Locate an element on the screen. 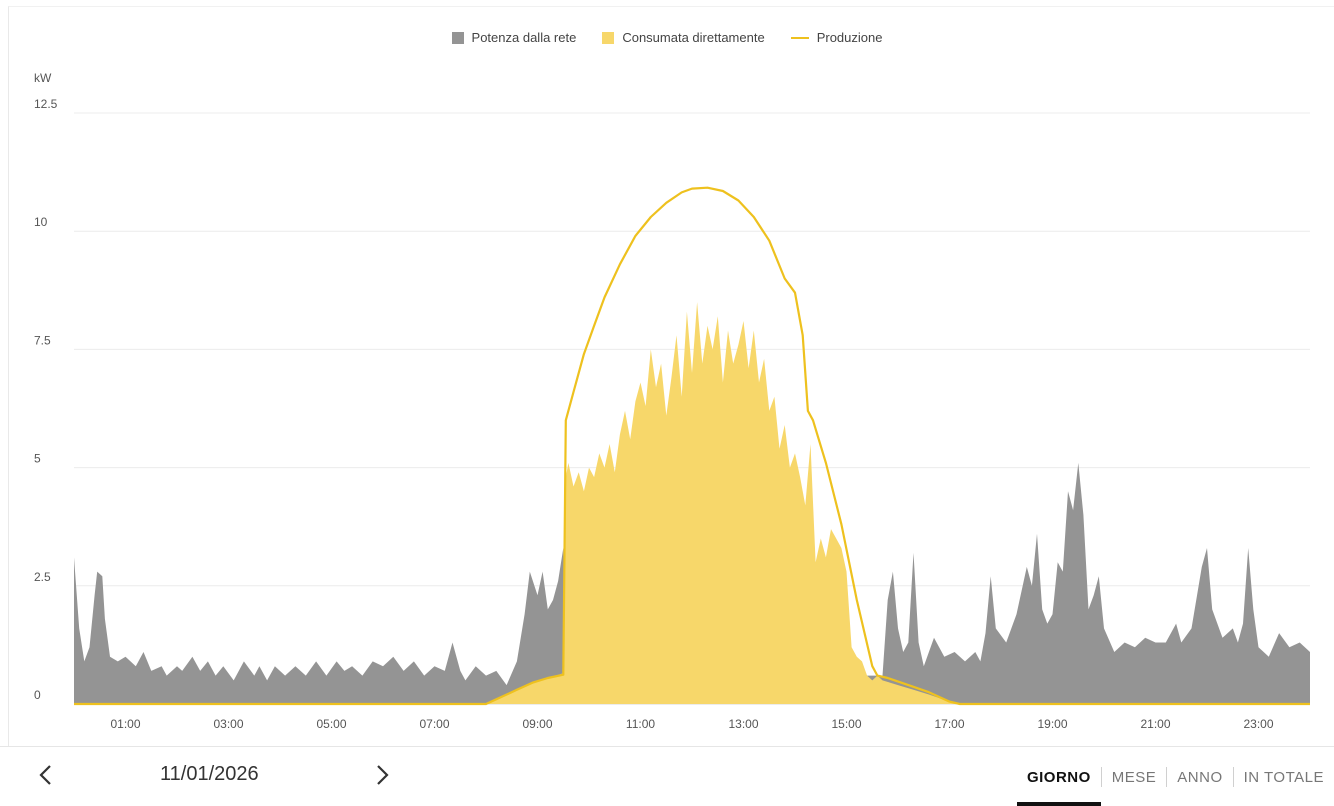 The image size is (1334, 806). tab-anno: ANNO is located at coordinates (1200, 777).